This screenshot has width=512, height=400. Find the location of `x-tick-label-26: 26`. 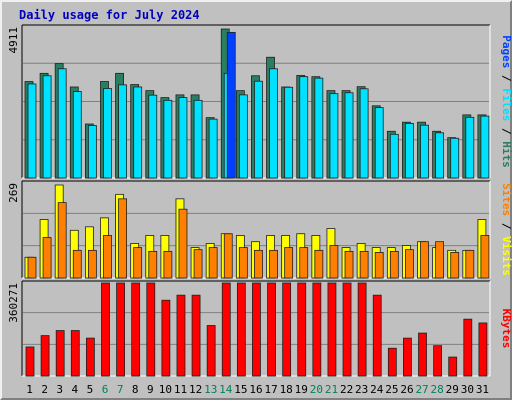

x-tick-label-26: 26 is located at coordinates (406, 389).